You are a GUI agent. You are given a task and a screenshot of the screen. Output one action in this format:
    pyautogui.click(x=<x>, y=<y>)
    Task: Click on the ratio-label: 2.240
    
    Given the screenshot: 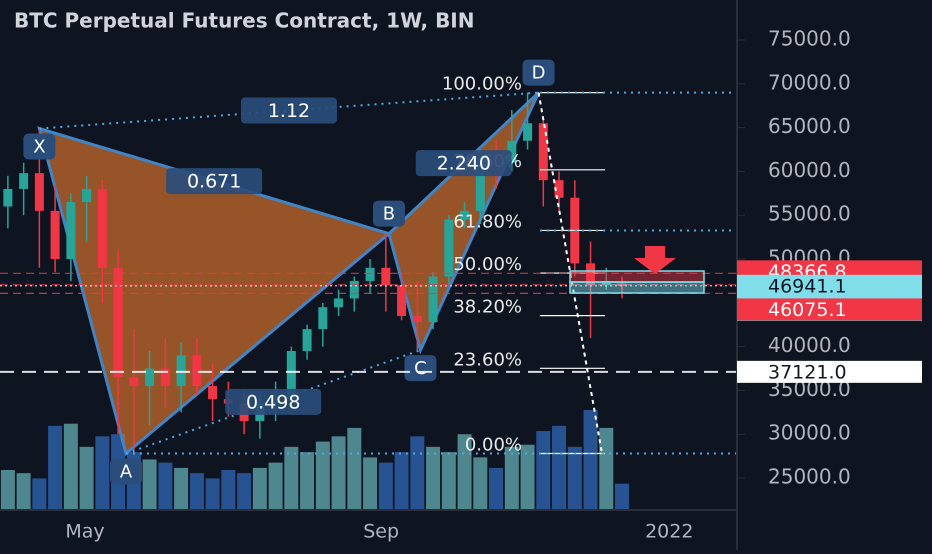 What is the action you would take?
    pyautogui.click(x=464, y=164)
    